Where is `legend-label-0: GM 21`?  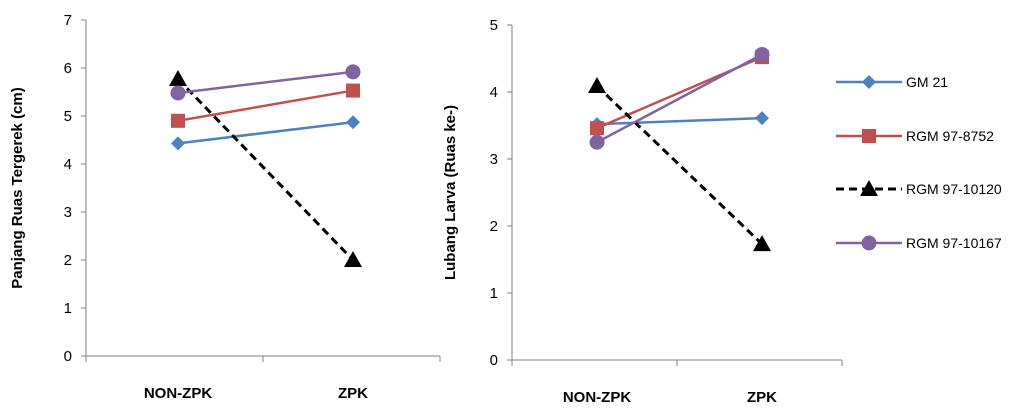
legend-label-0: GM 21 is located at coordinates (927, 82).